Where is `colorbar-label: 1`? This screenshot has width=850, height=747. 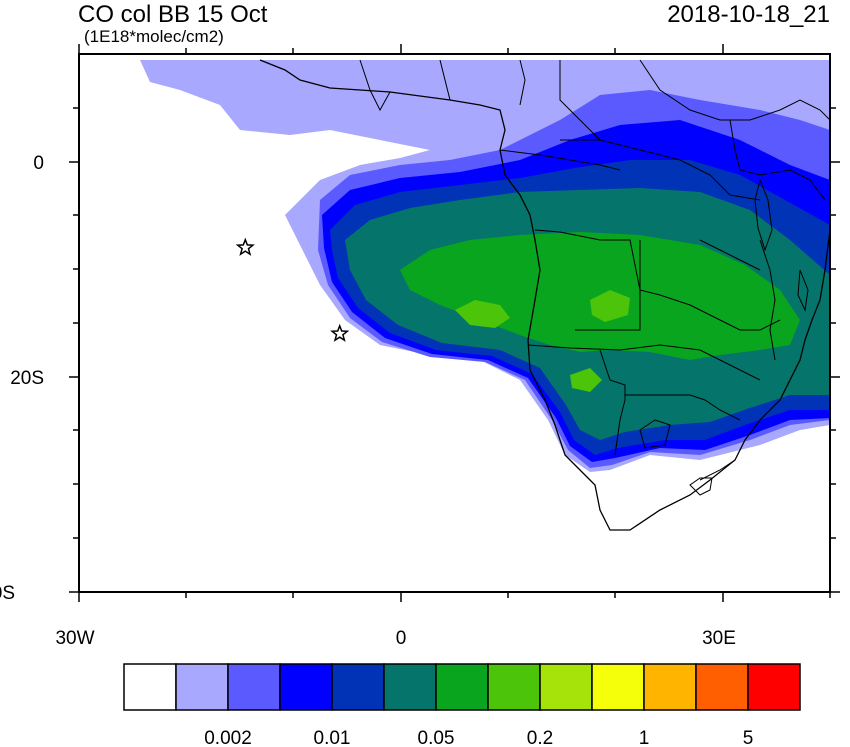 colorbar-label: 1 is located at coordinates (644, 737).